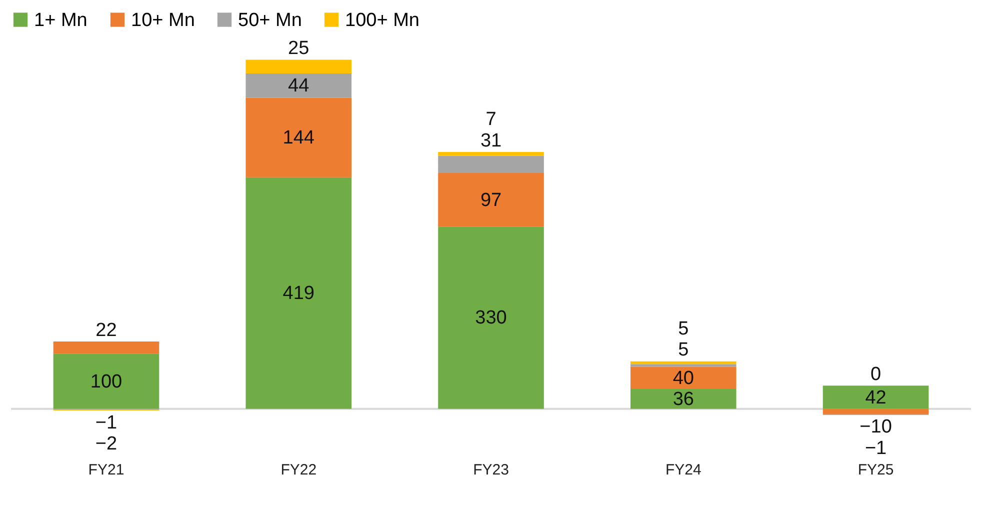 This screenshot has width=996, height=530. What do you see at coordinates (491, 119) in the screenshot?
I see `data-label: 7` at bounding box center [491, 119].